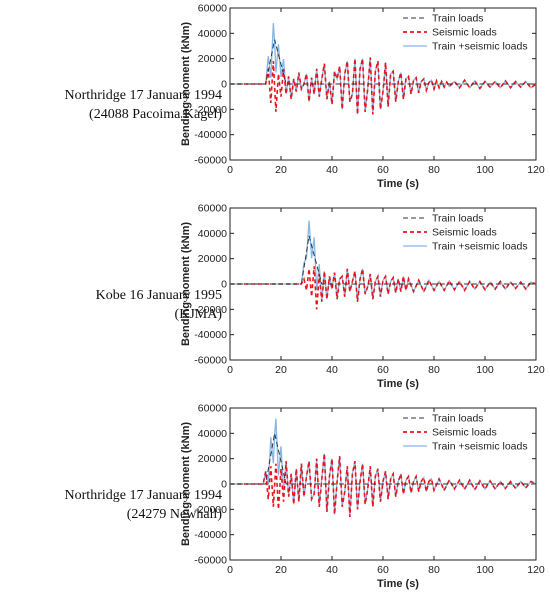  What do you see at coordinates (159, 305) in the screenshot?
I see `earthquake-label: Kobe 16 January 1995 (KJMA)` at bounding box center [159, 305].